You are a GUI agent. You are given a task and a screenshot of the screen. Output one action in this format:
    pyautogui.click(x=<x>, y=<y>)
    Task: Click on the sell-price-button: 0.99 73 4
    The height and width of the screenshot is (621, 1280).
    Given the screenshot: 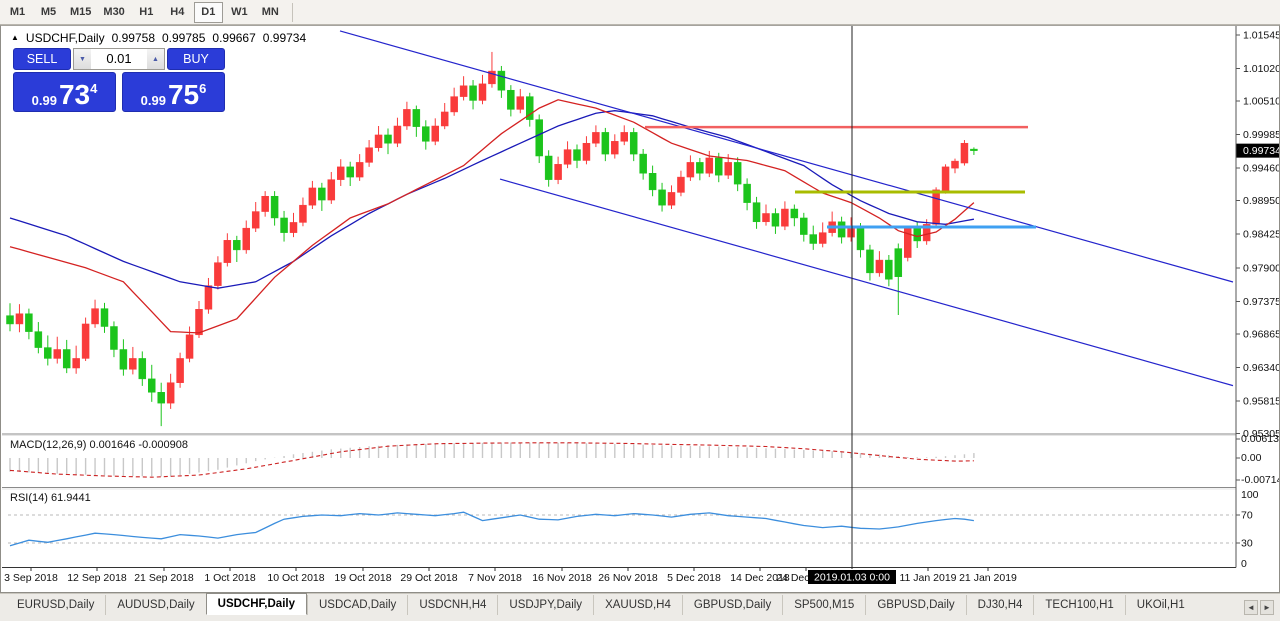 What is the action you would take?
    pyautogui.click(x=64, y=92)
    